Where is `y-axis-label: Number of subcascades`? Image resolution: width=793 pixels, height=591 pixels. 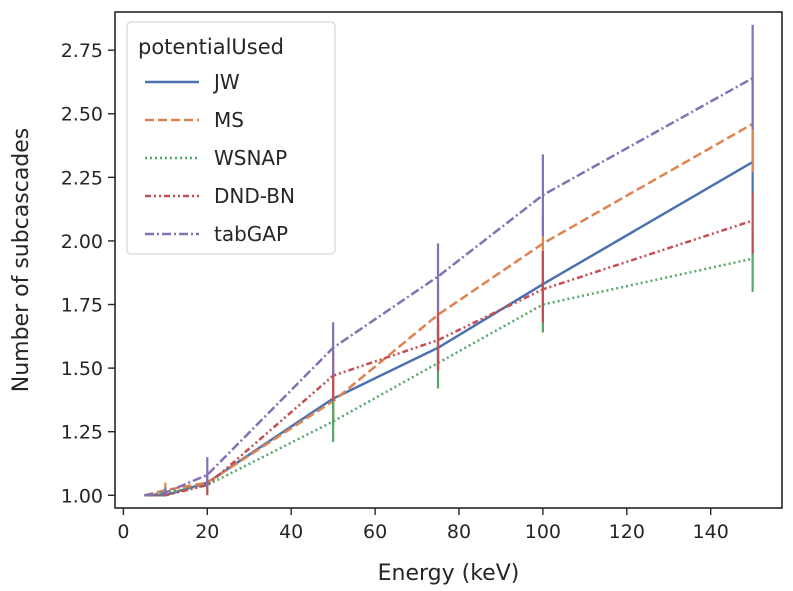
y-axis-label: Number of subcascades is located at coordinates (21, 260).